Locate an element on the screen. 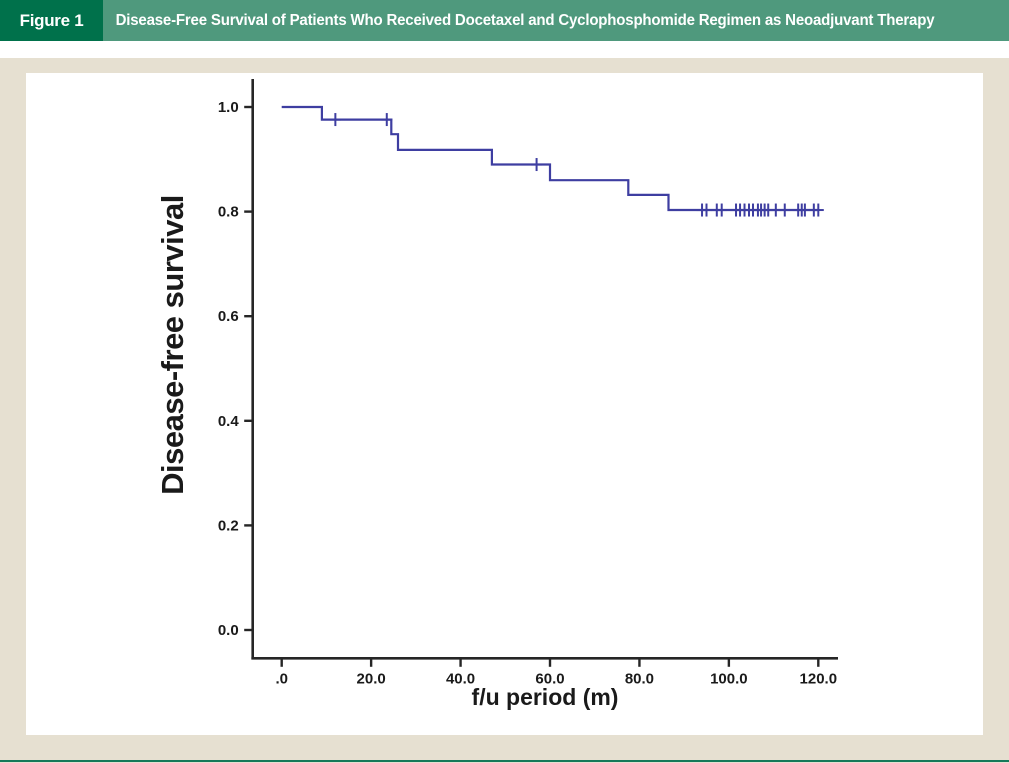 The image size is (1009, 763). y-tick-label: 0.2 is located at coordinates (228, 525).